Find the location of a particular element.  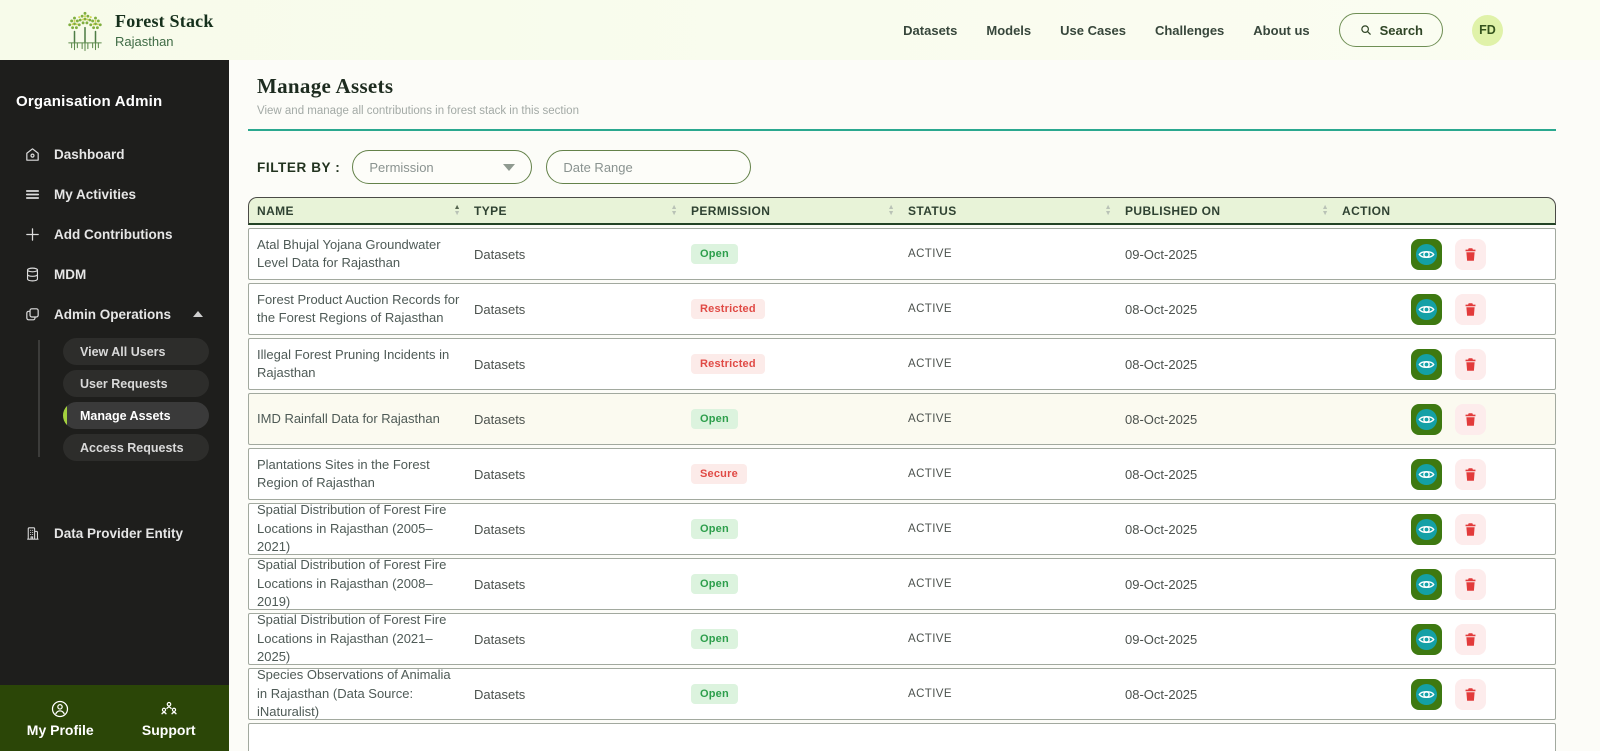

column-header-type: TYPE ▲ ▼ is located at coordinates (576, 210).